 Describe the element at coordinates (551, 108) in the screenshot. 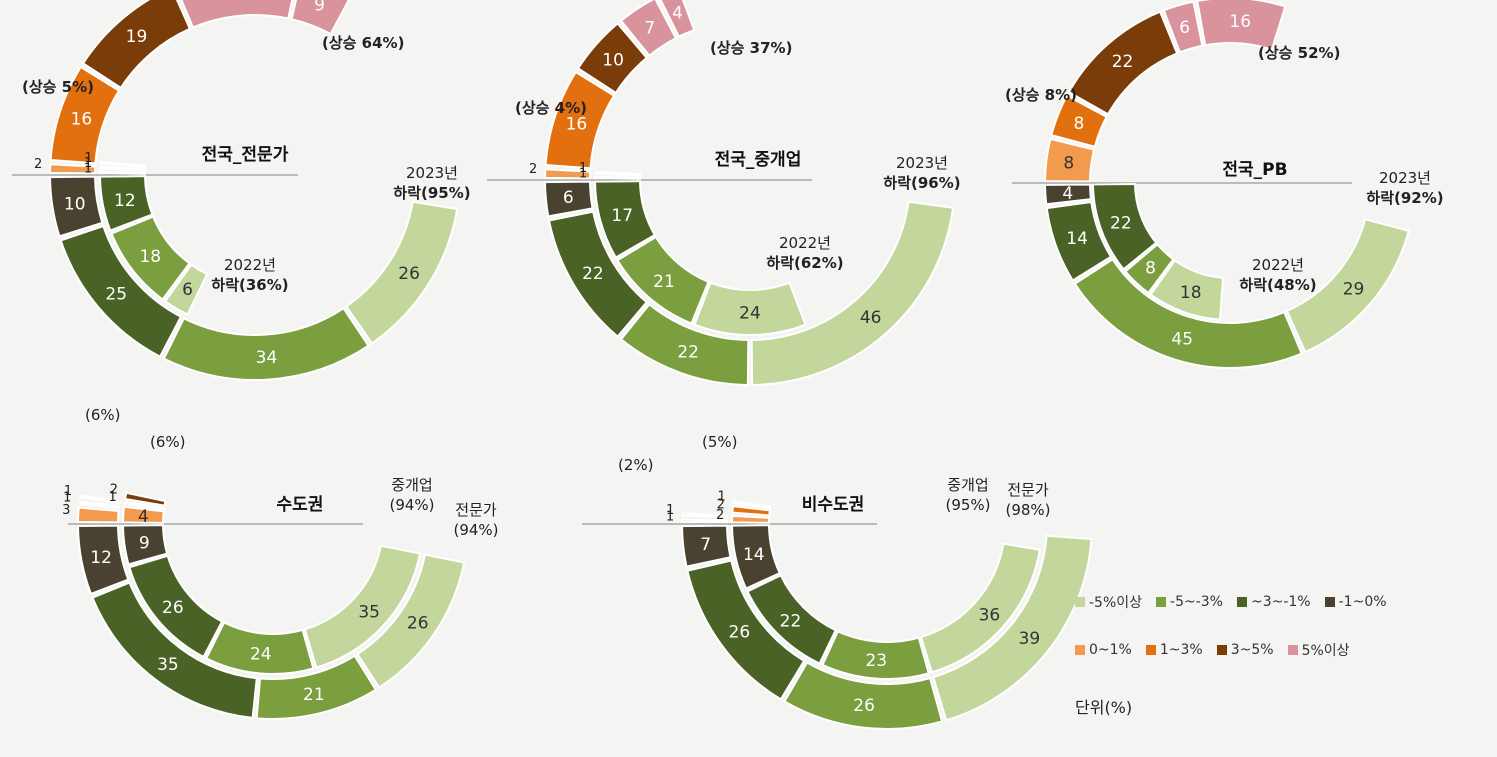

I see `rise-inner-label: (상승 4%)` at that location.